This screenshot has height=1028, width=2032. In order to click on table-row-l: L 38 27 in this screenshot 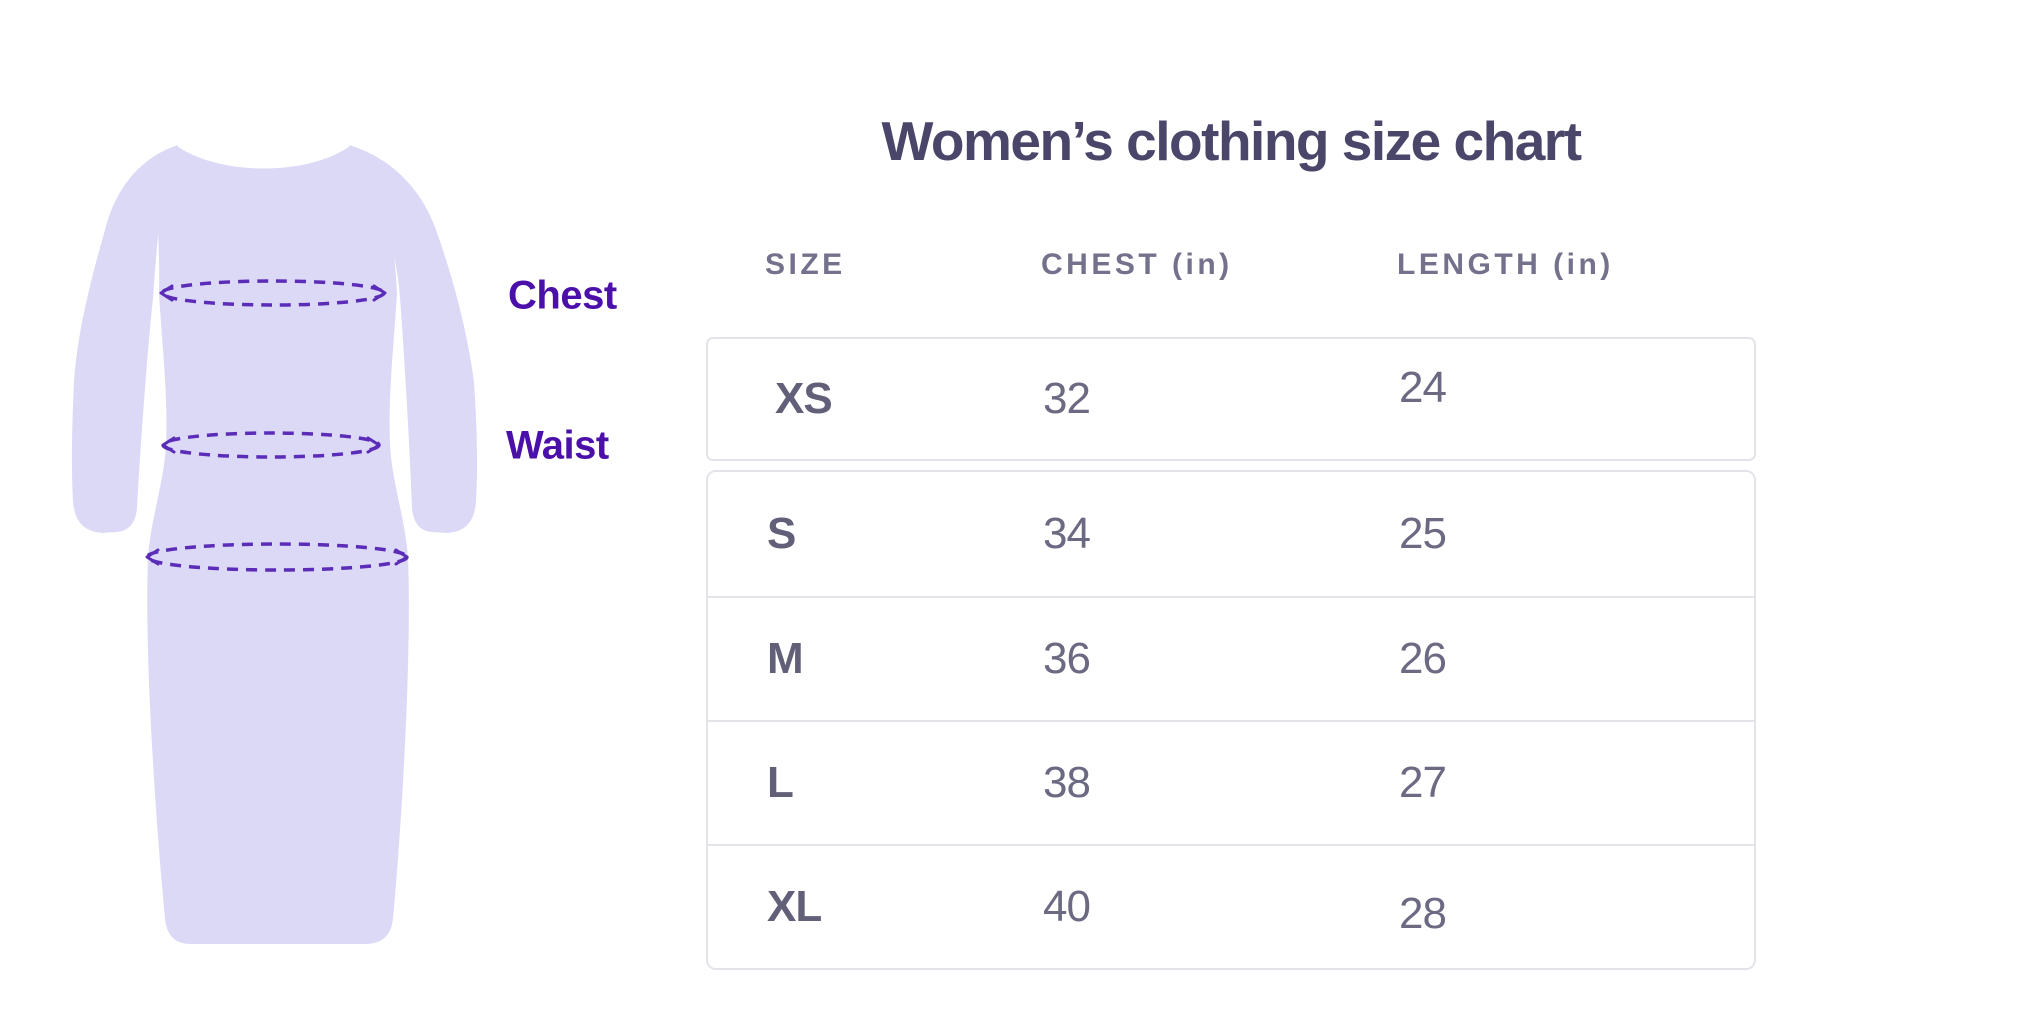, I will do `click(1231, 782)`.